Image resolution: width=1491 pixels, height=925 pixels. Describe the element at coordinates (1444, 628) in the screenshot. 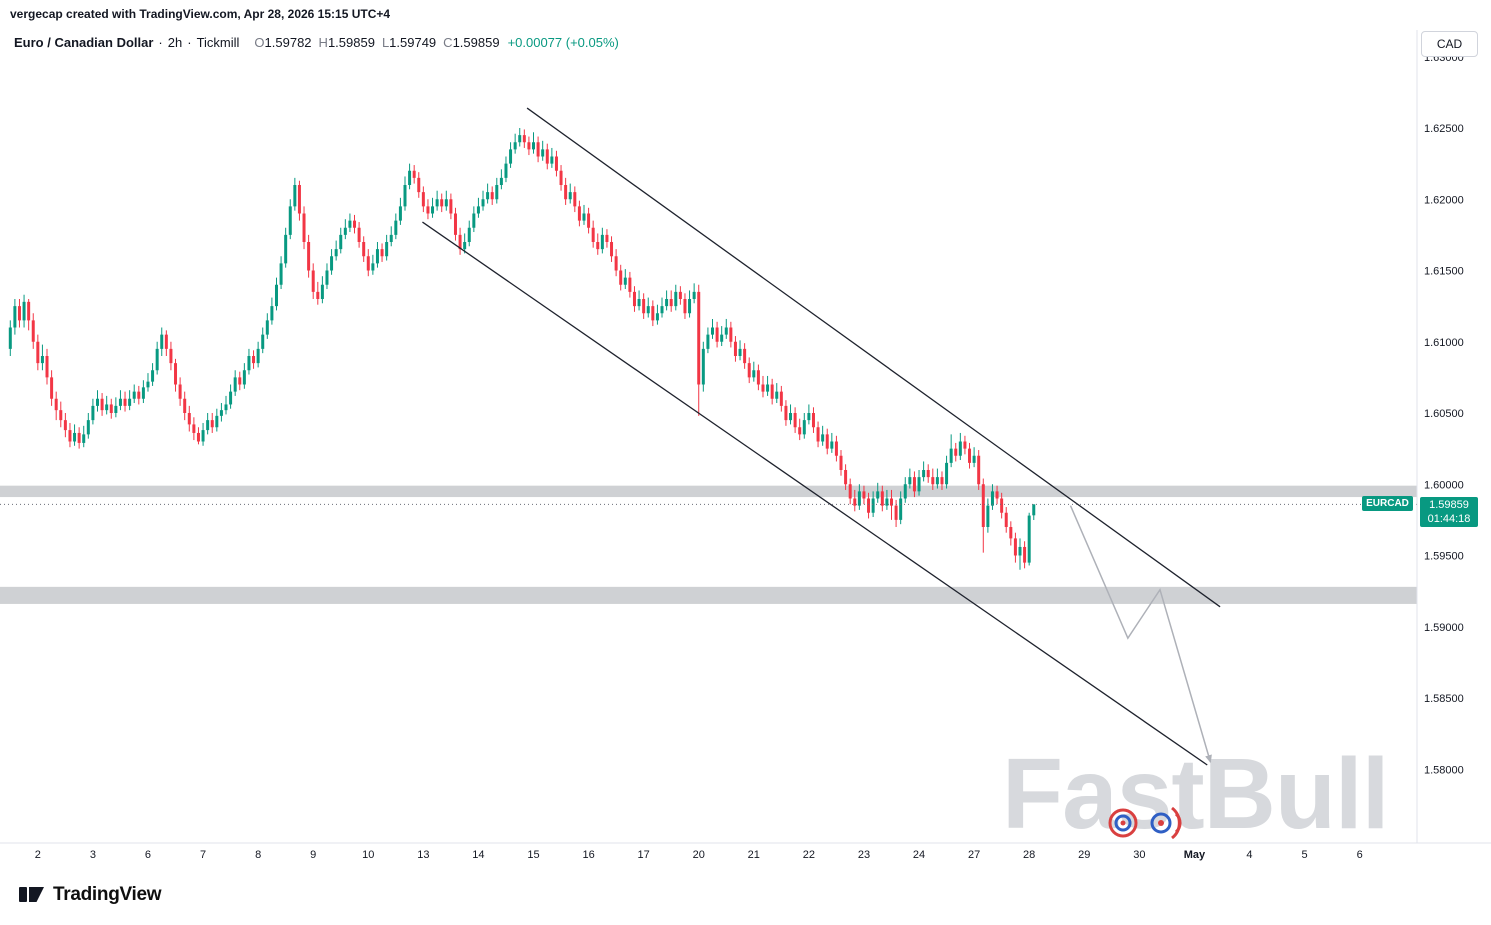

I see `price-axis-label: 1.59000` at that location.